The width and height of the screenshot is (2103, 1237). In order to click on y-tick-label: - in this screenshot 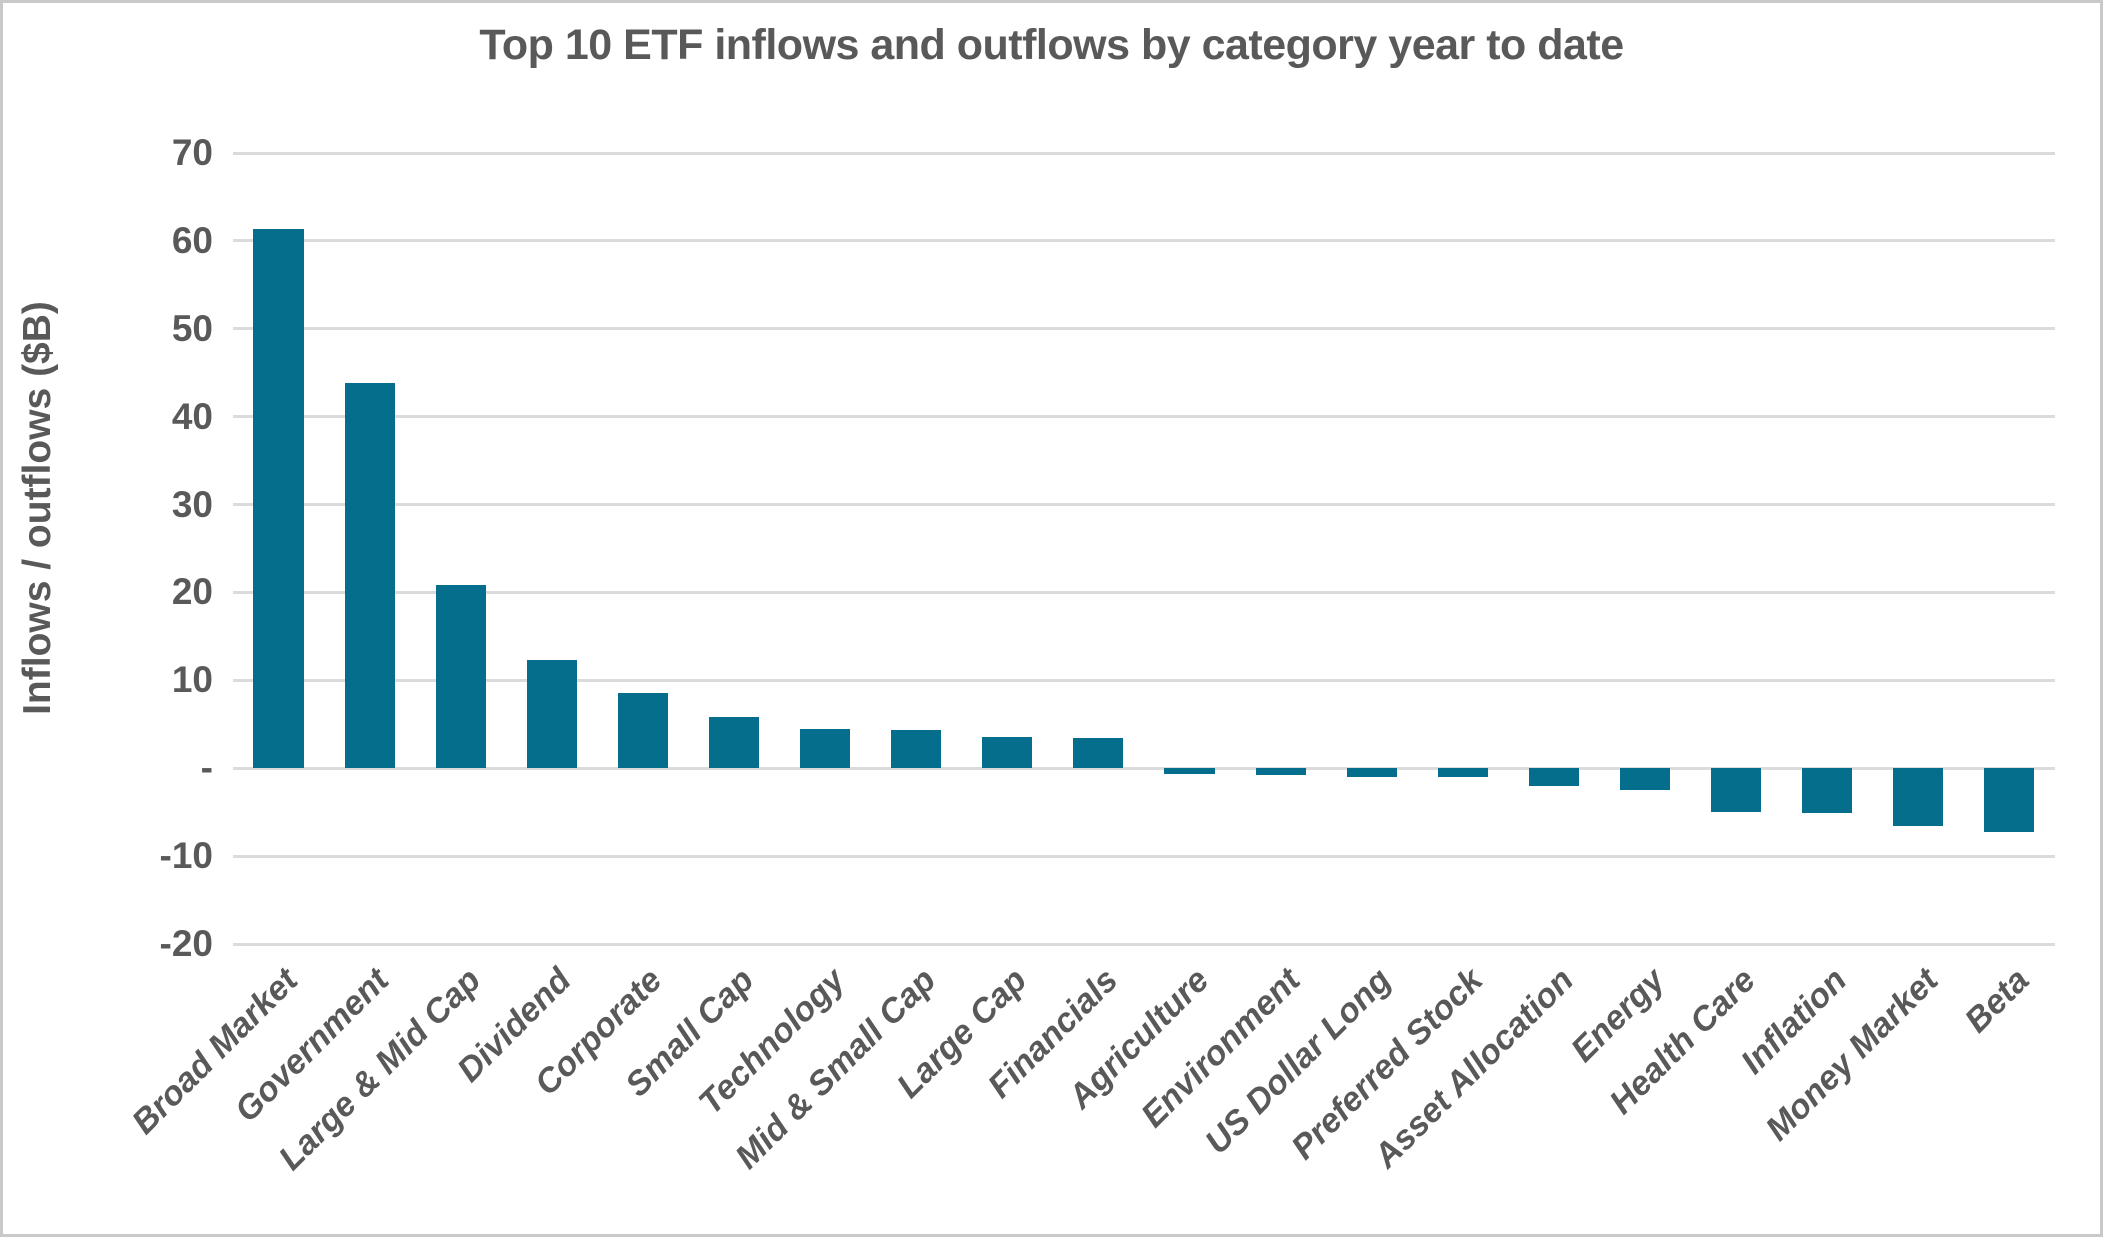, I will do `click(206, 768)`.